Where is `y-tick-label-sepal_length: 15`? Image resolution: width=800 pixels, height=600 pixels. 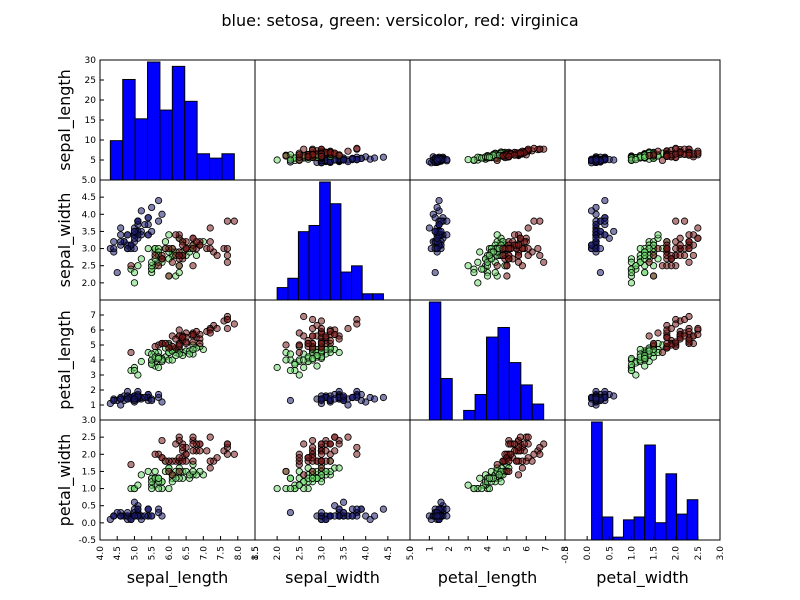
y-tick-label-sepal_length: 15 is located at coordinates (90, 121).